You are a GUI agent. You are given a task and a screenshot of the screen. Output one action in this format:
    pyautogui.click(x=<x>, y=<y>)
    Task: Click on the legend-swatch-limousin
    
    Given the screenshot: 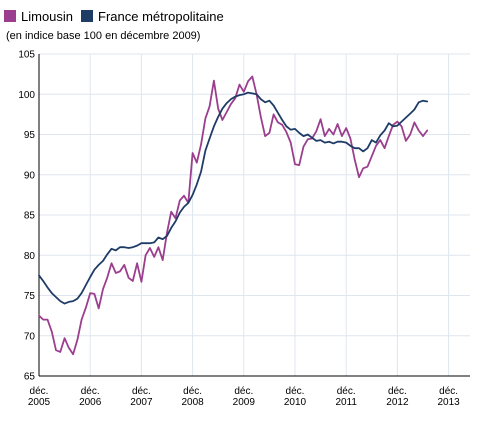 What is the action you would take?
    pyautogui.click(x=10, y=16)
    